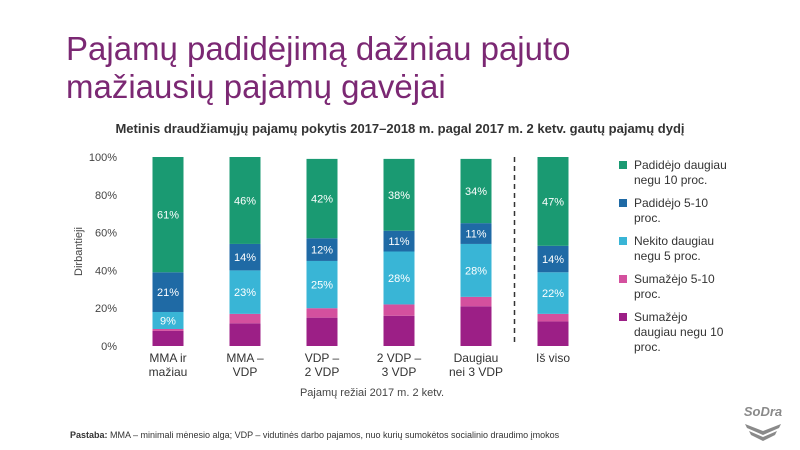 The height and width of the screenshot is (450, 800). I want to click on data-label: 47%, so click(553, 202).